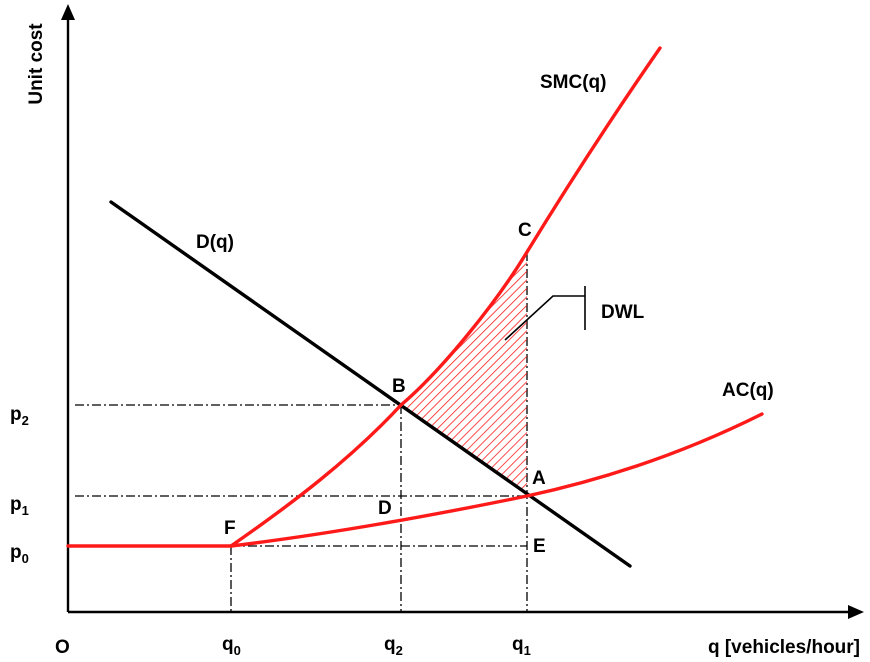  I want to click on tick-p2: p2, so click(19, 416).